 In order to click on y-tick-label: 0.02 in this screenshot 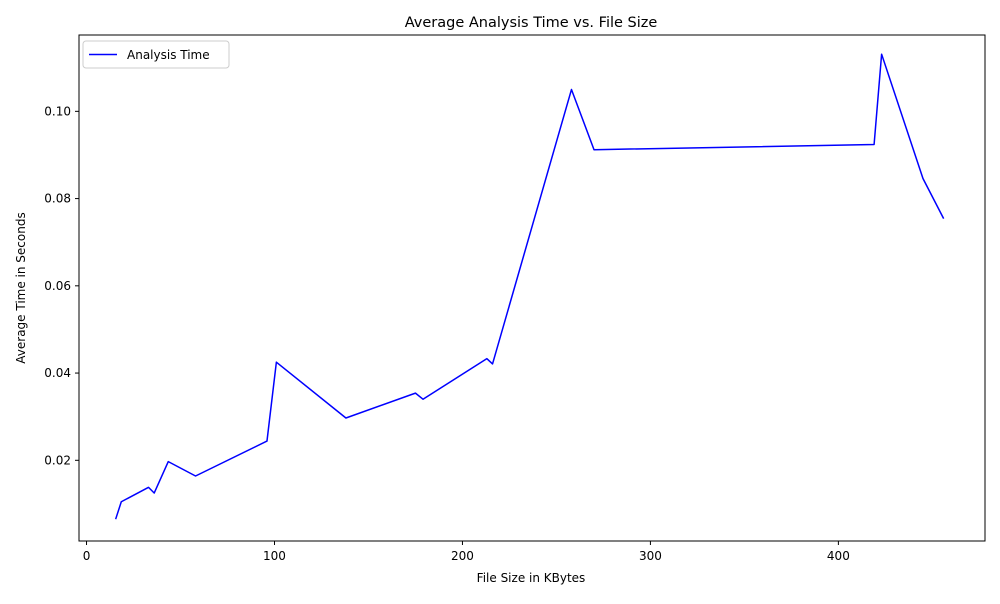, I will do `click(57, 460)`.